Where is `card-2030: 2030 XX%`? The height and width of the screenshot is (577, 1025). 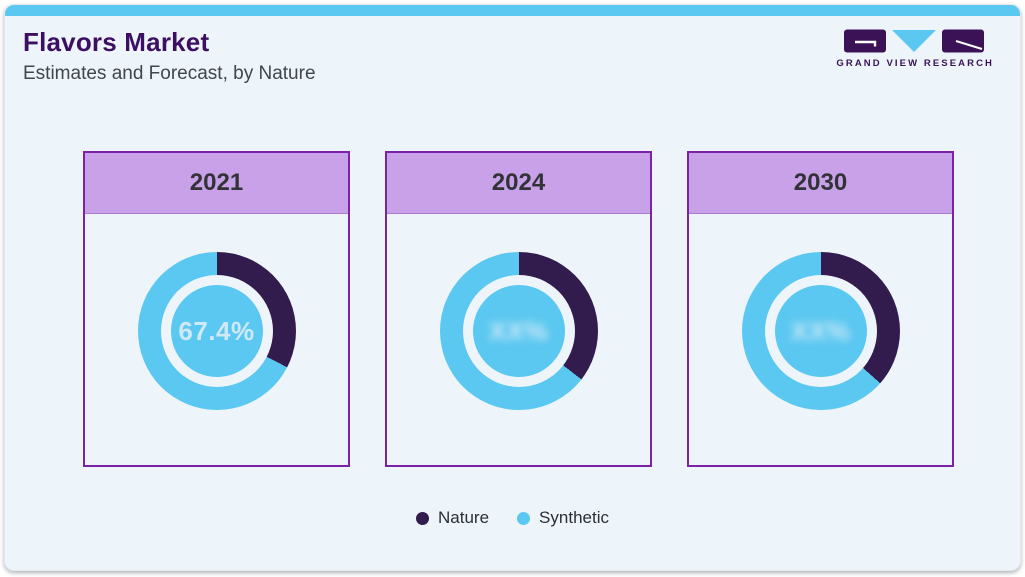
card-2030: 2030 XX% is located at coordinates (820, 309).